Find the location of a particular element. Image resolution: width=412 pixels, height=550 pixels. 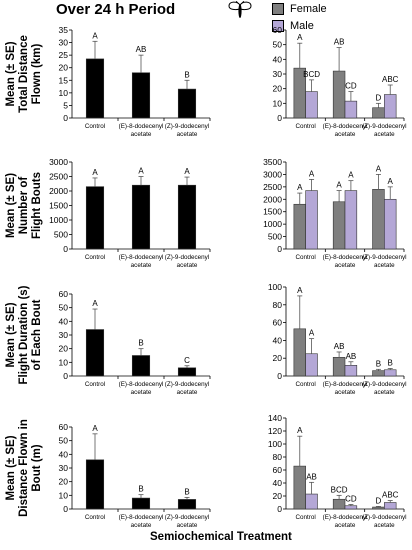

significance-letter: AB is located at coordinates (339, 42).